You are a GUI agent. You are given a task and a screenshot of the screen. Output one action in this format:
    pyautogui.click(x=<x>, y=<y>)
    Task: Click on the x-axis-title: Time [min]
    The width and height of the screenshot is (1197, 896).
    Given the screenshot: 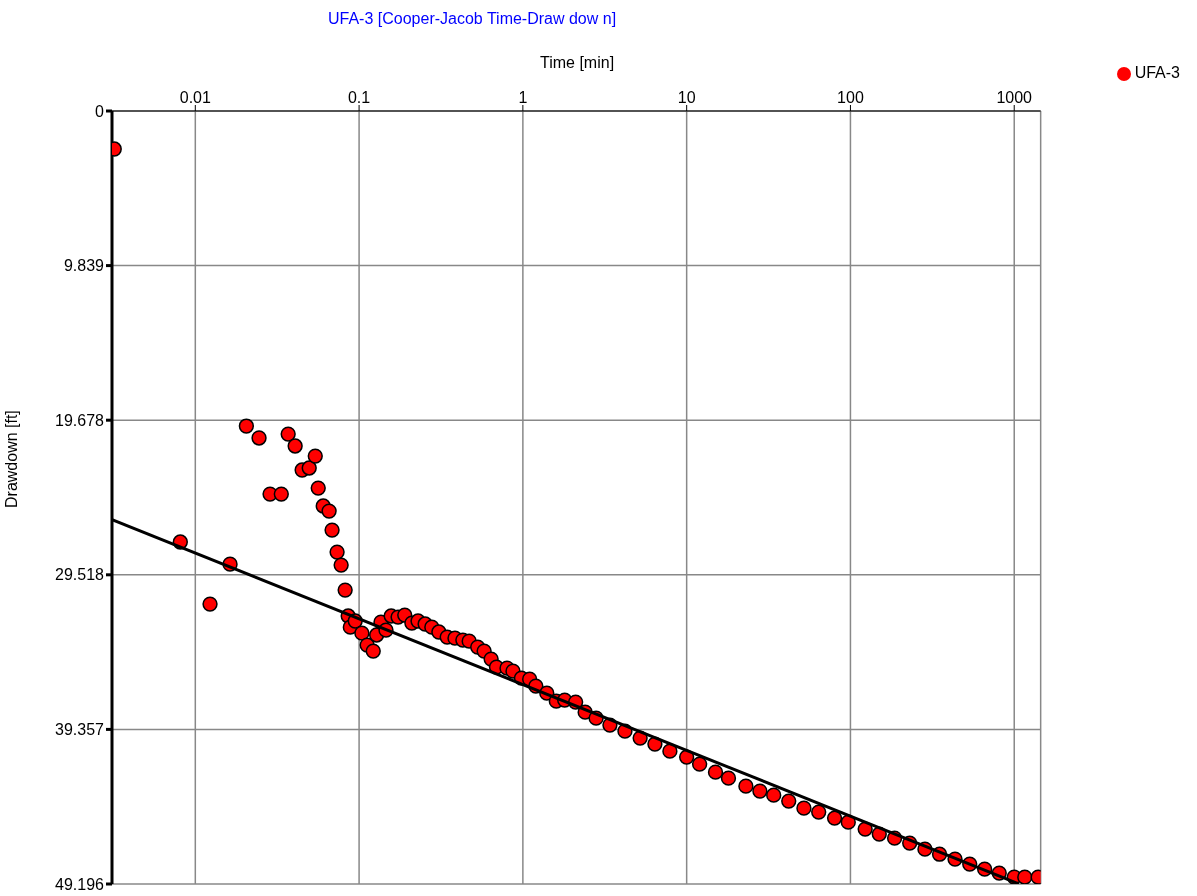 What is the action you would take?
    pyautogui.click(x=577, y=63)
    